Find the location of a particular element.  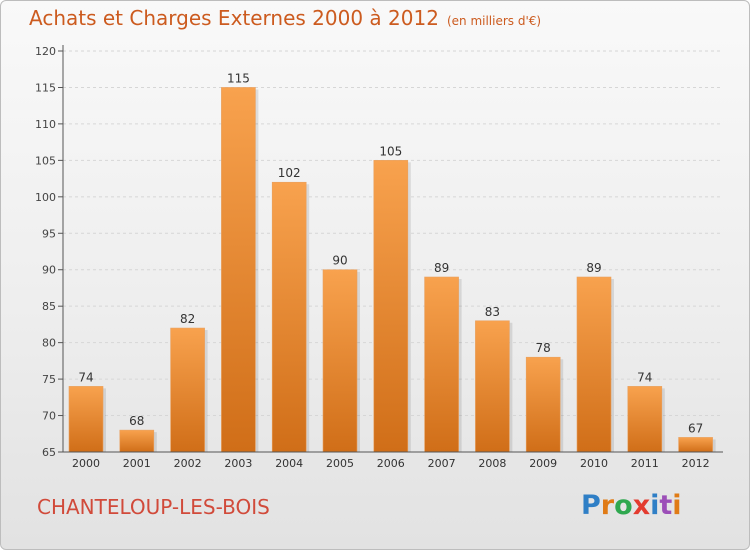

logo-letter: x is located at coordinates (641, 505).